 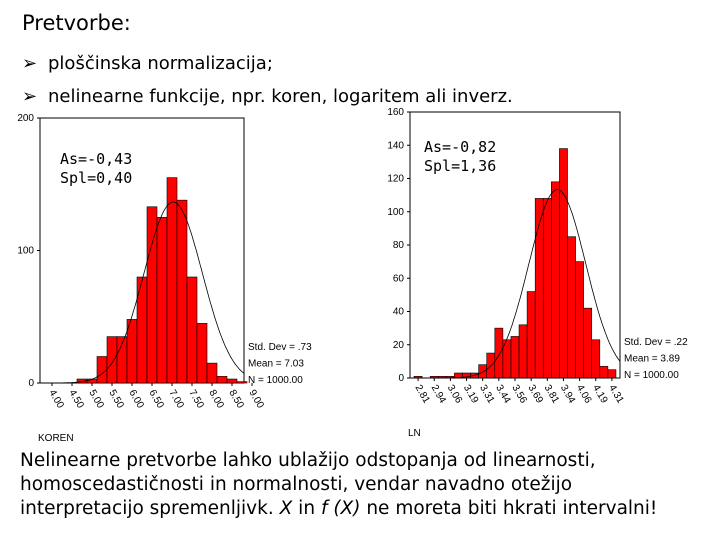 I want to click on x-tick-label: 3.81, so click(x=551, y=394).